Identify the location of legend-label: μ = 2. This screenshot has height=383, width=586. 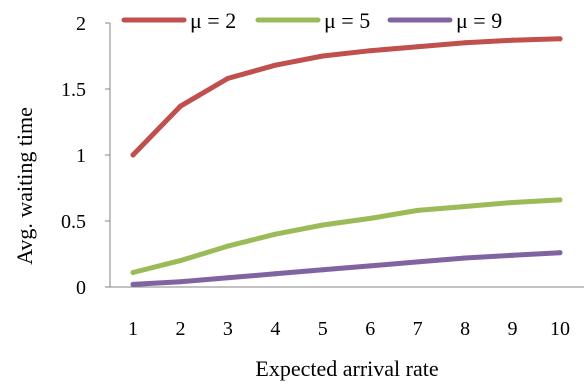
(213, 20).